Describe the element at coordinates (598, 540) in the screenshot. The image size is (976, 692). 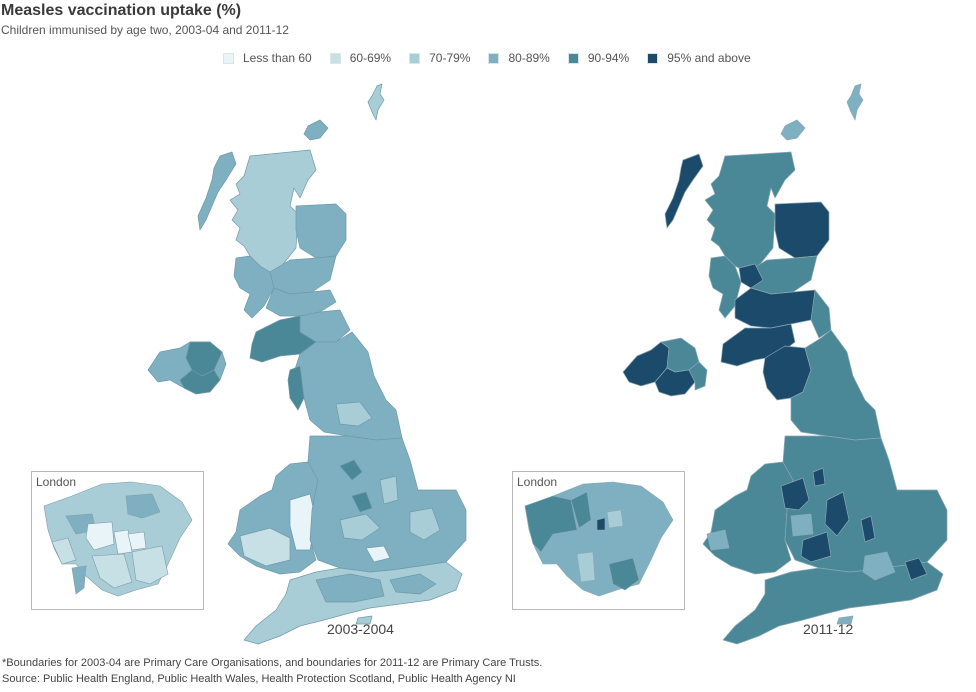
I see `london-inset-2011-12: London` at that location.